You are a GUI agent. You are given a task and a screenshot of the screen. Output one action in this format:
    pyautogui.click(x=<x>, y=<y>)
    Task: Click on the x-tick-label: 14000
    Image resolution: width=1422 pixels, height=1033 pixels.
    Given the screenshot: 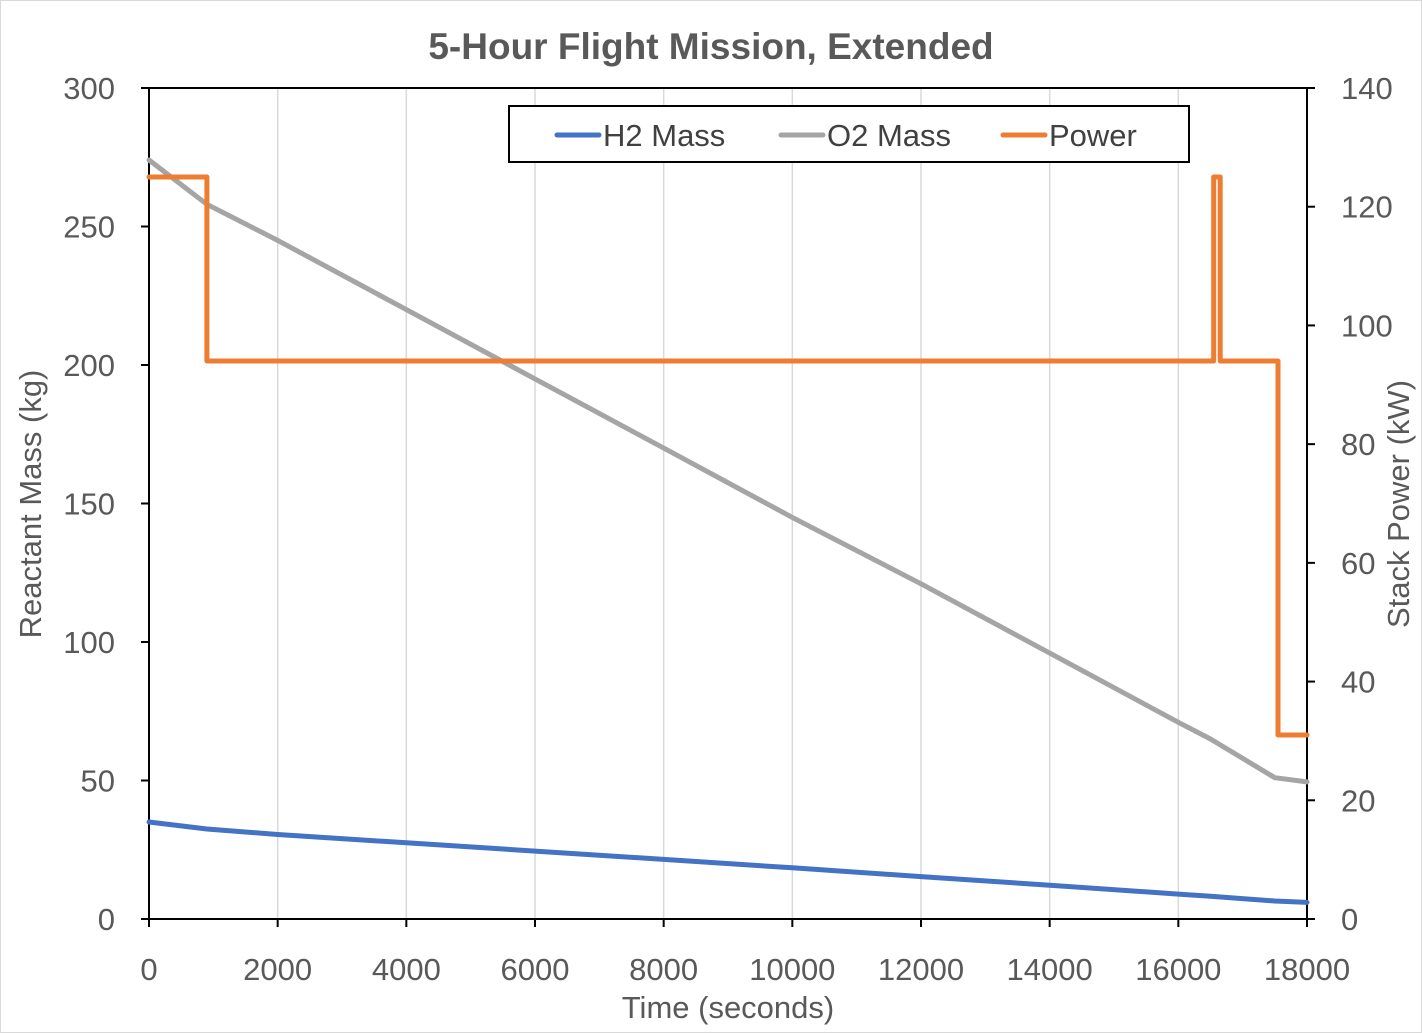 What is the action you would take?
    pyautogui.click(x=1050, y=969)
    